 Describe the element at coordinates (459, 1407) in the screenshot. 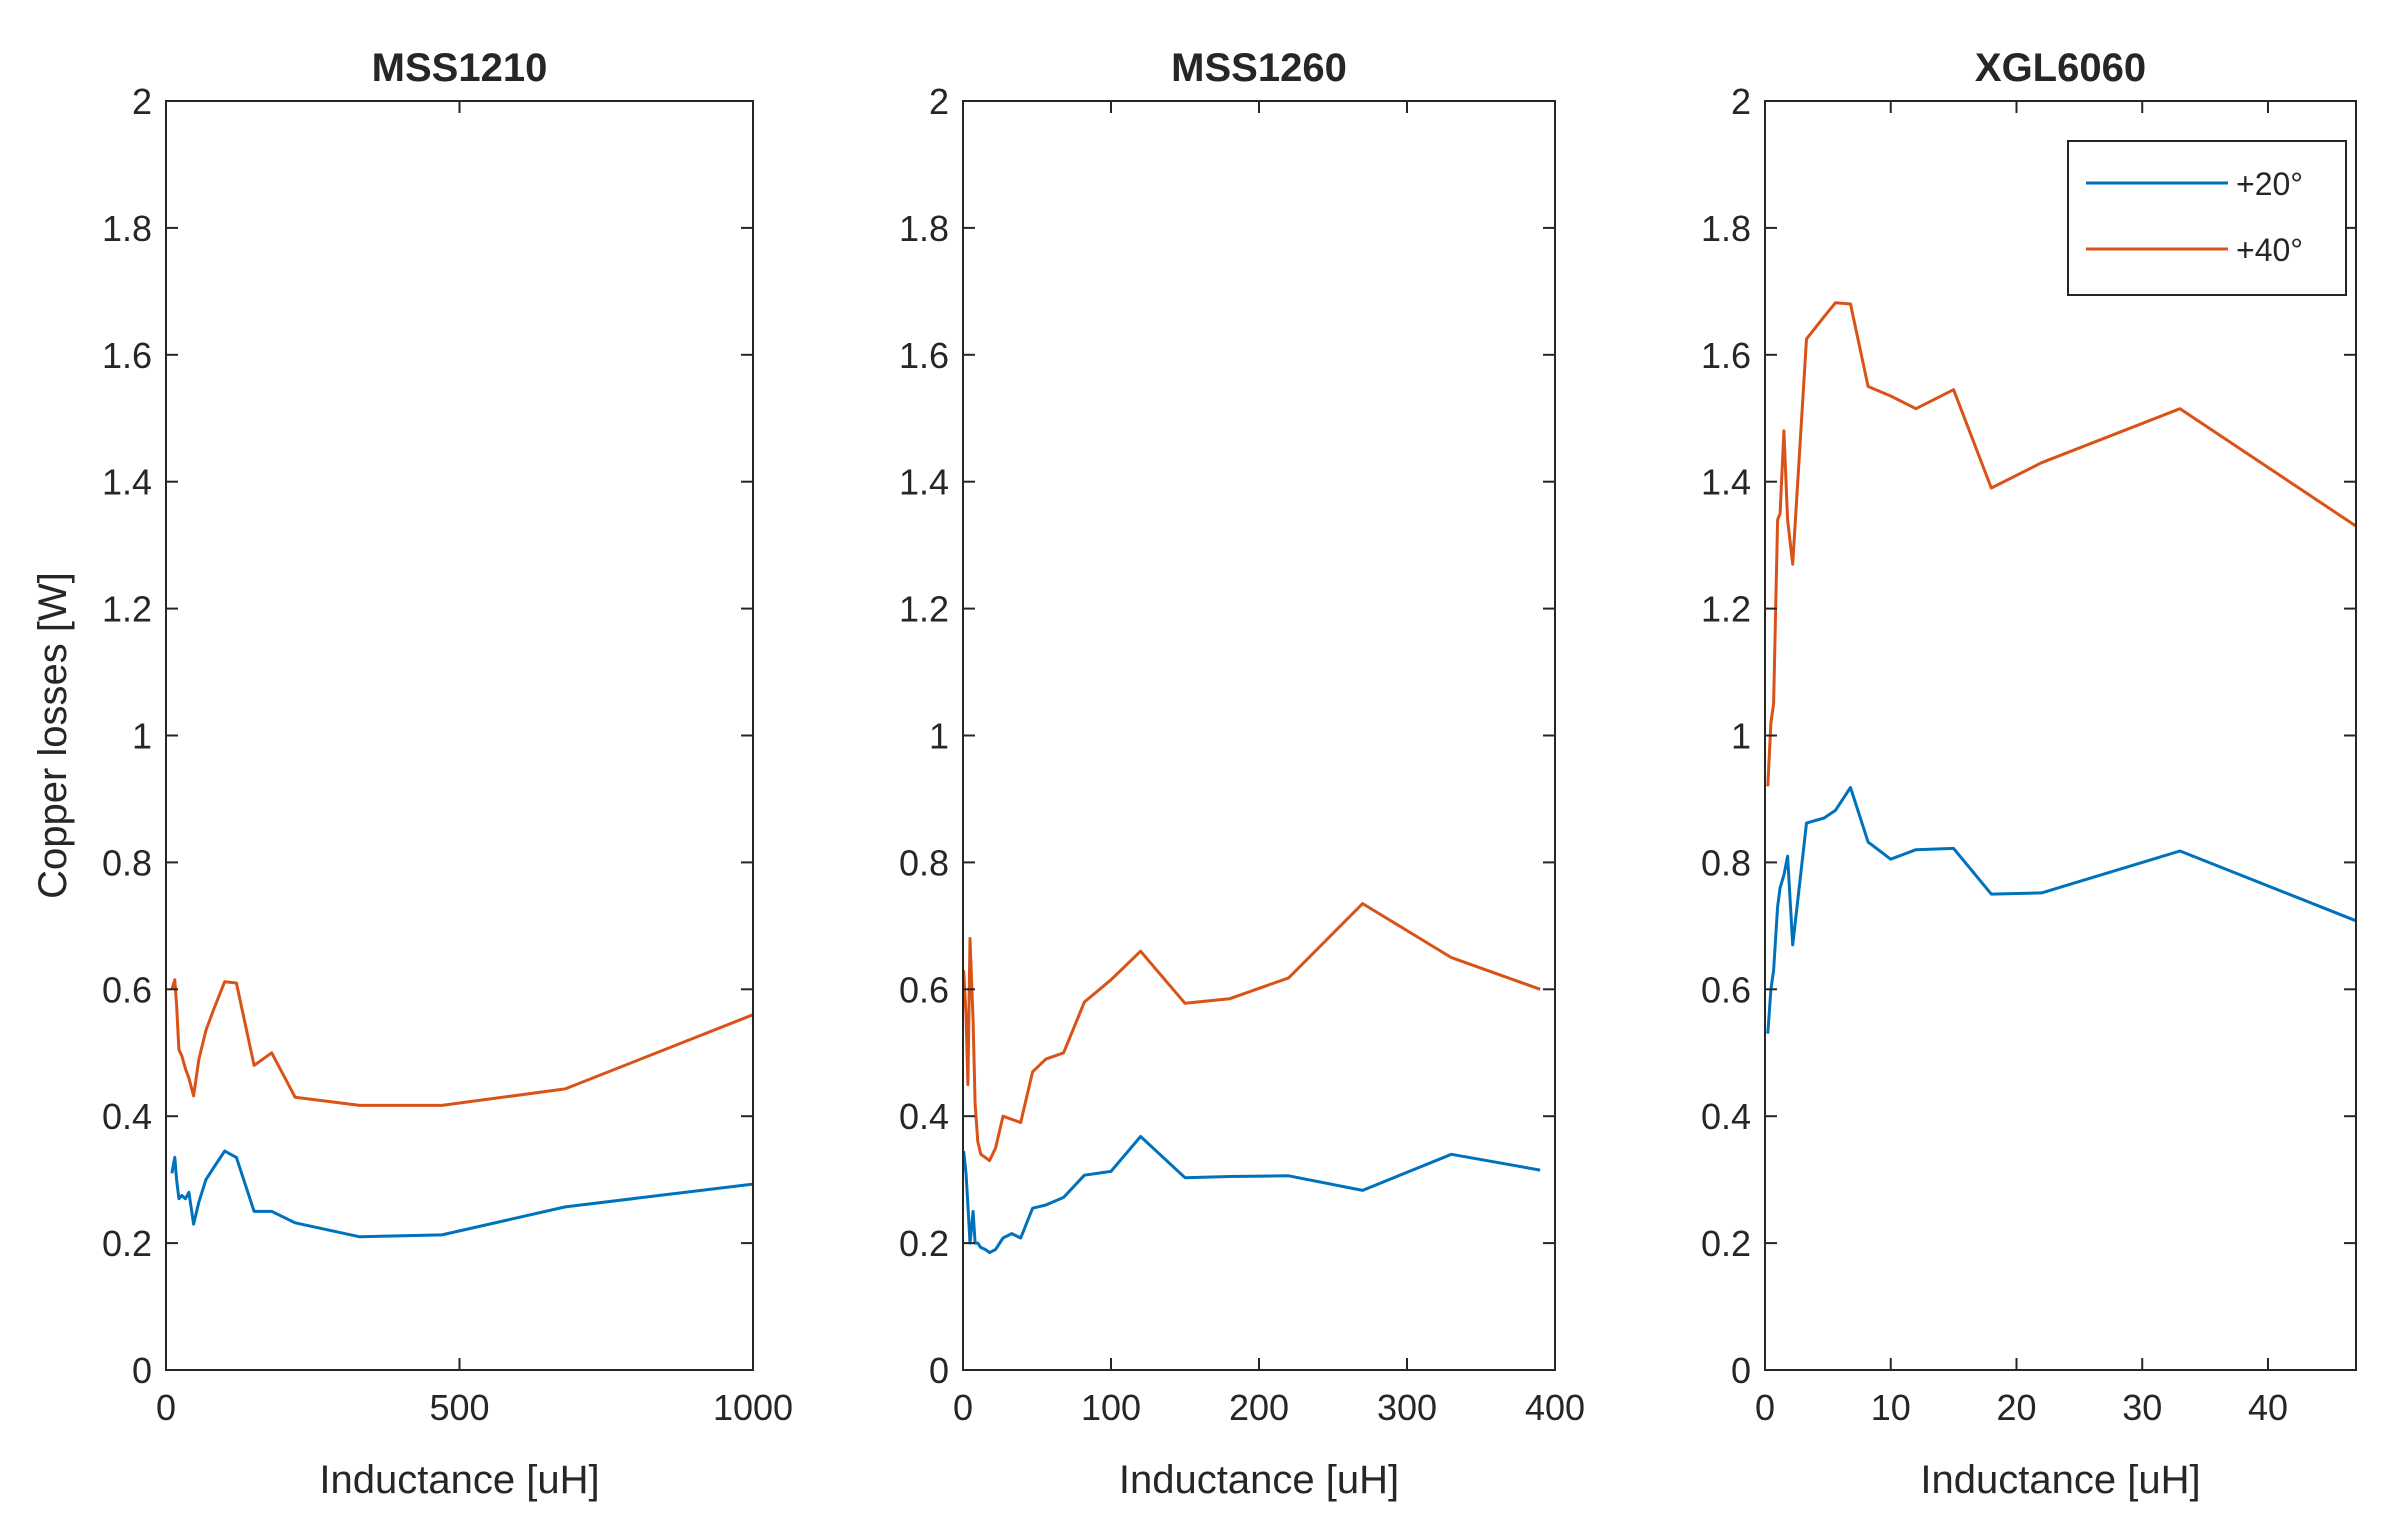

I see `x-tick-label: 500` at that location.